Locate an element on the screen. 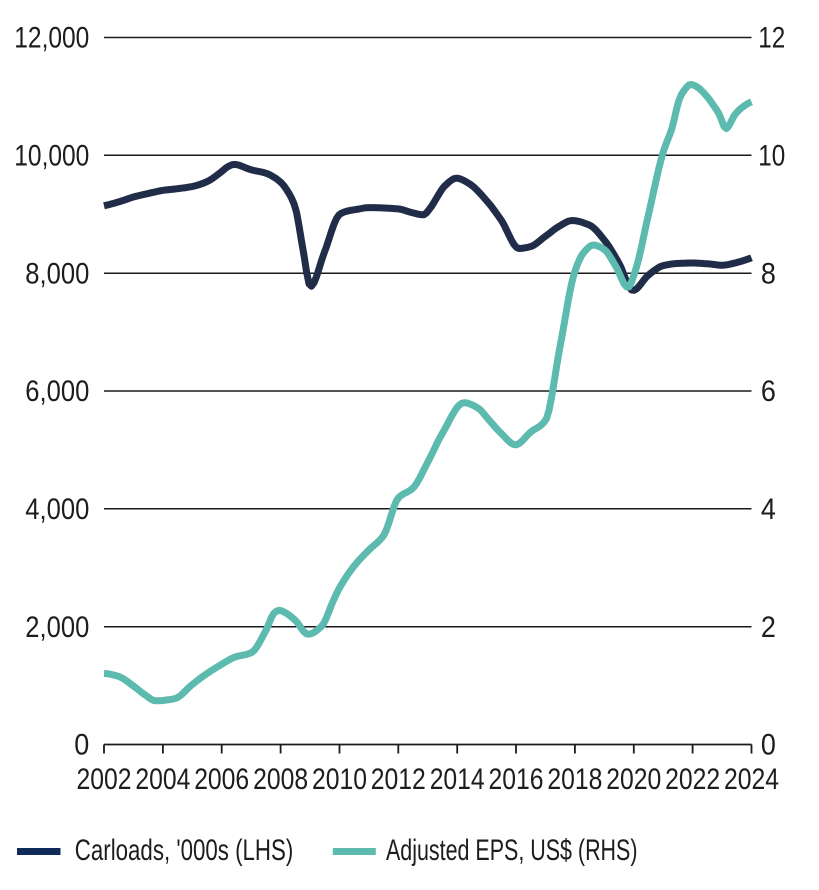 Image resolution: width=819 pixels, height=890 pixels. svg-text: 2 is located at coordinates (768, 627).